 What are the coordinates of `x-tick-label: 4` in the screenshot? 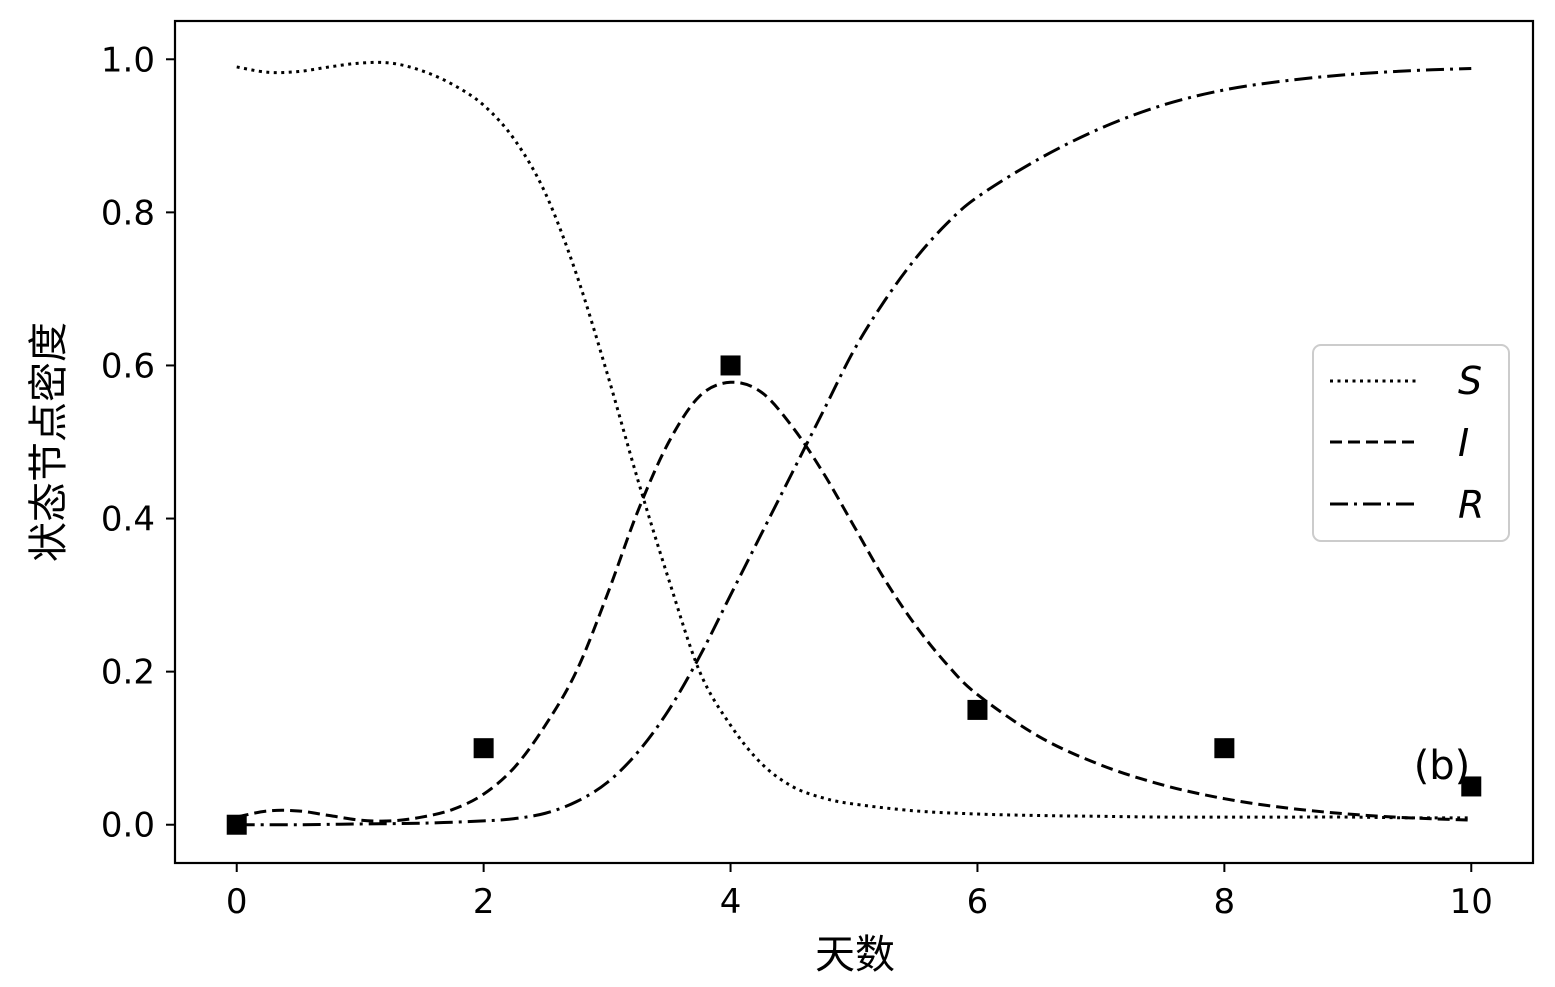 It's located at (731, 902).